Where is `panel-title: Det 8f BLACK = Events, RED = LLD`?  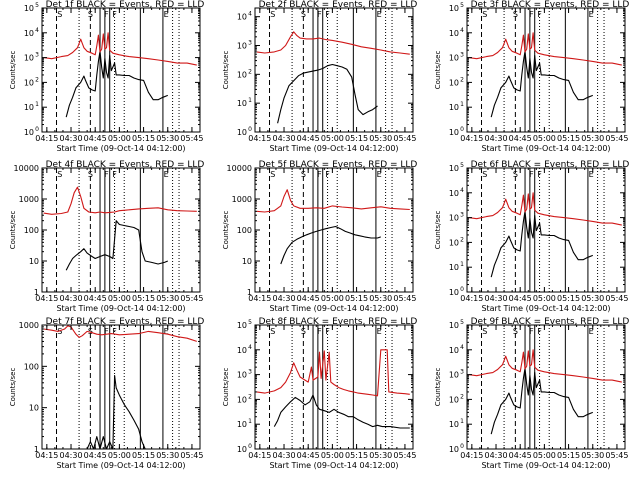 panel-title: Det 8f BLACK = Events, RED = LLD is located at coordinates (338, 322).